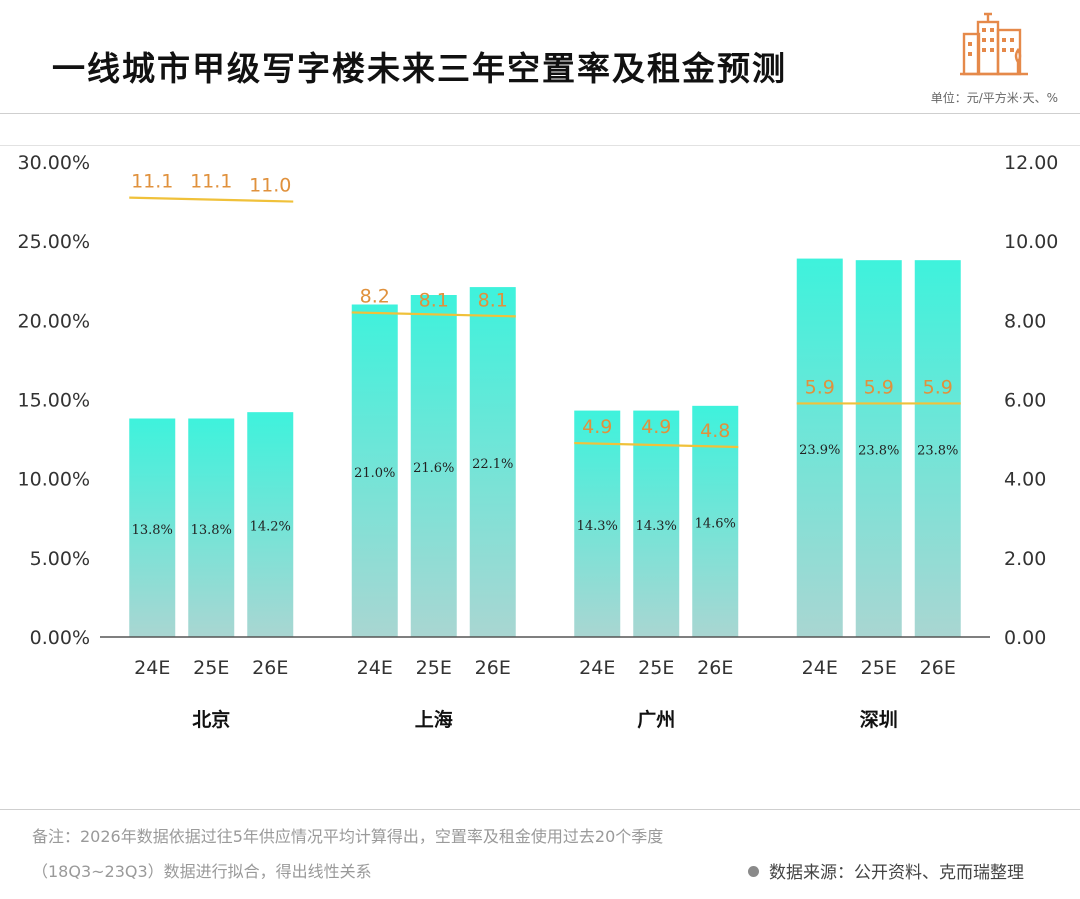  I want to click on left-tick-label: 20.00%, so click(54, 321).